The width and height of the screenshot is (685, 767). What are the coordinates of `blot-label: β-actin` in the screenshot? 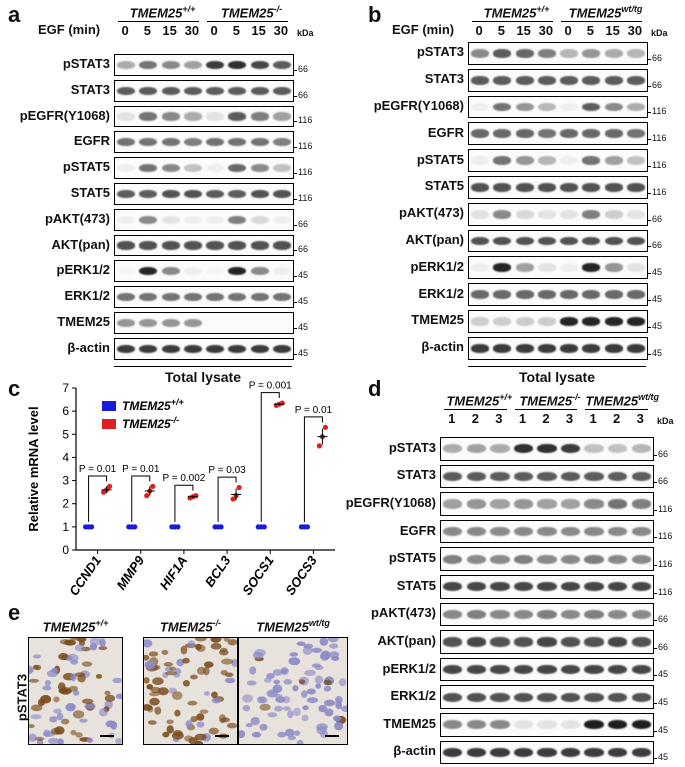 It's located at (442, 347).